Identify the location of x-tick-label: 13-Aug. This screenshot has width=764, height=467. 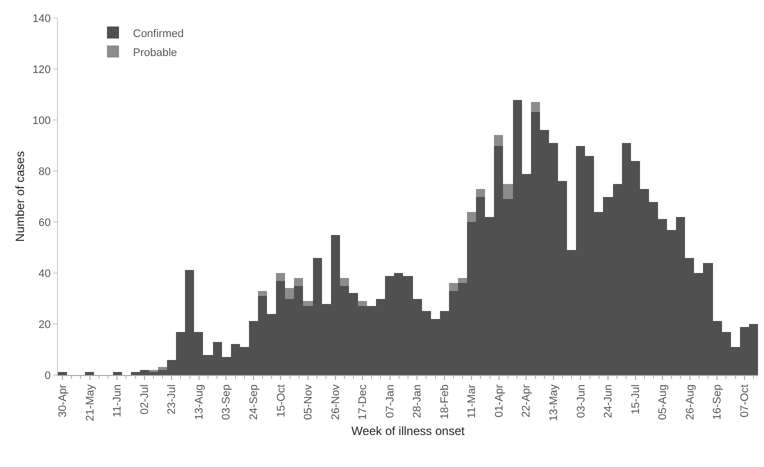
(199, 402).